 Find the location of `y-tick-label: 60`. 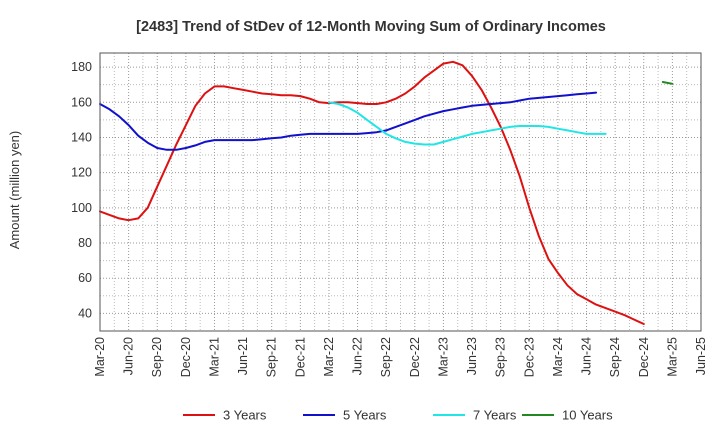

y-tick-label: 60 is located at coordinates (85, 278).